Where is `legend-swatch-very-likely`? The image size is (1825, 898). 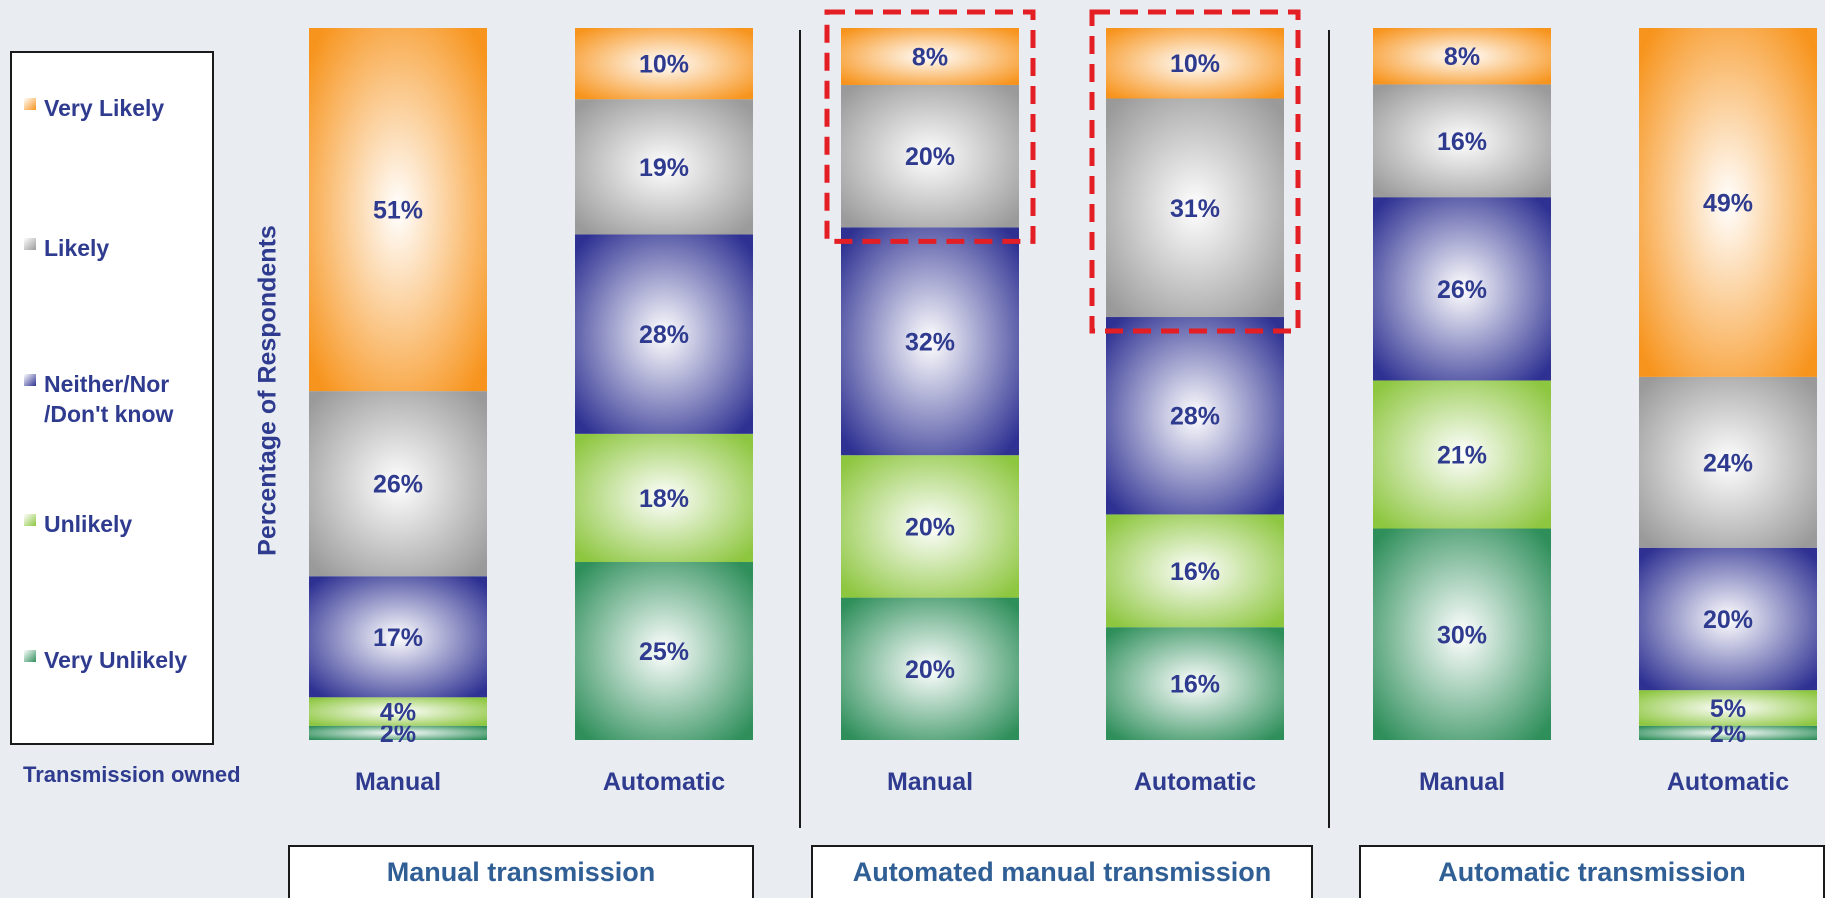 legend-swatch-very-likely is located at coordinates (30, 104).